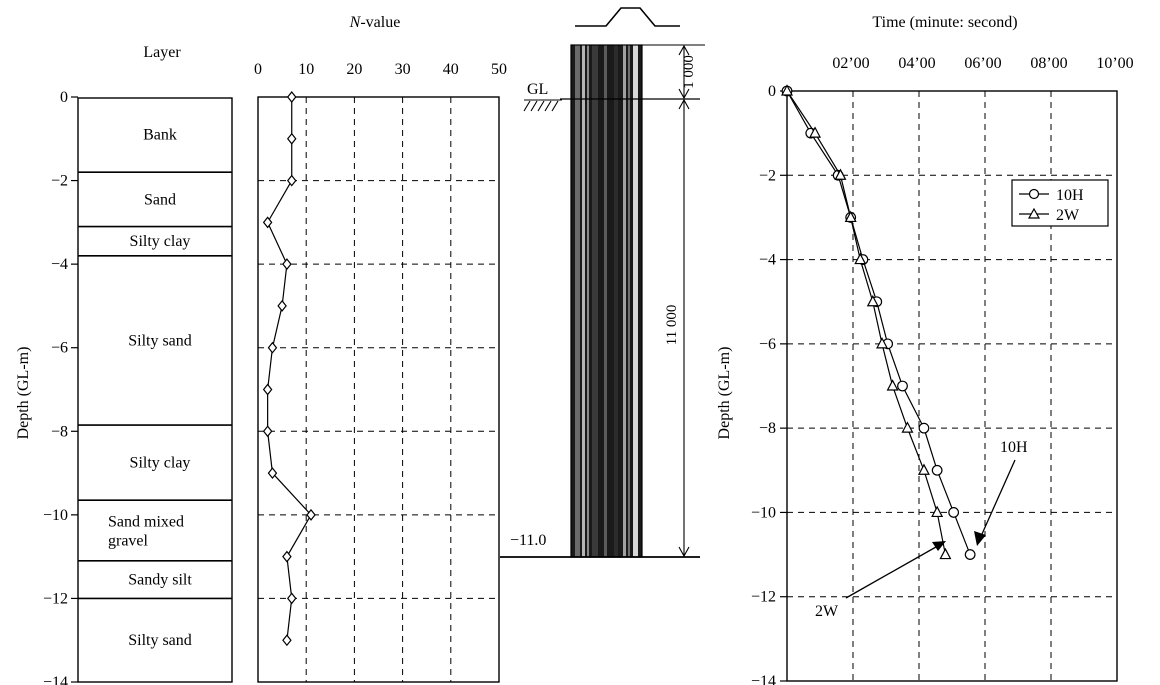 The height and width of the screenshot is (685, 1160). Describe the element at coordinates (1070, 195) in the screenshot. I see `legend-entry-10h: 10H` at that location.